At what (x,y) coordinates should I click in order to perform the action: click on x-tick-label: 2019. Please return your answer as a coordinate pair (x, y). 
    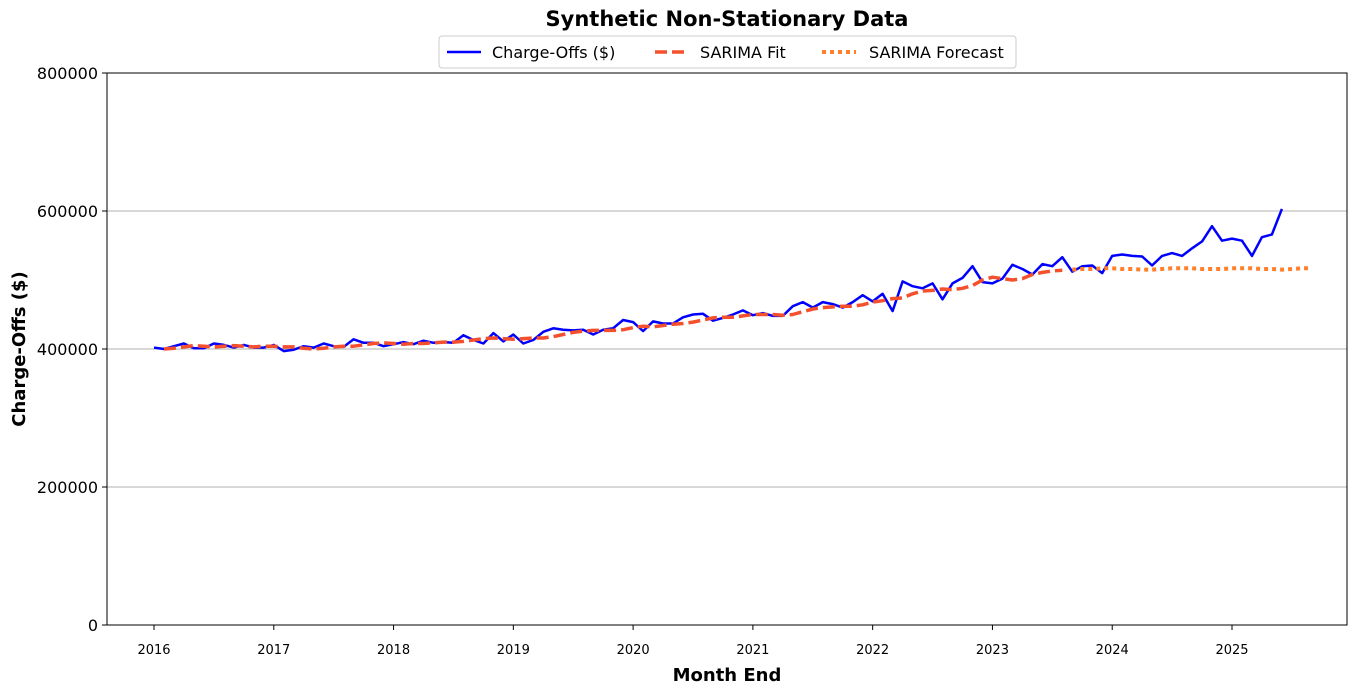
    Looking at the image, I should click on (513, 650).